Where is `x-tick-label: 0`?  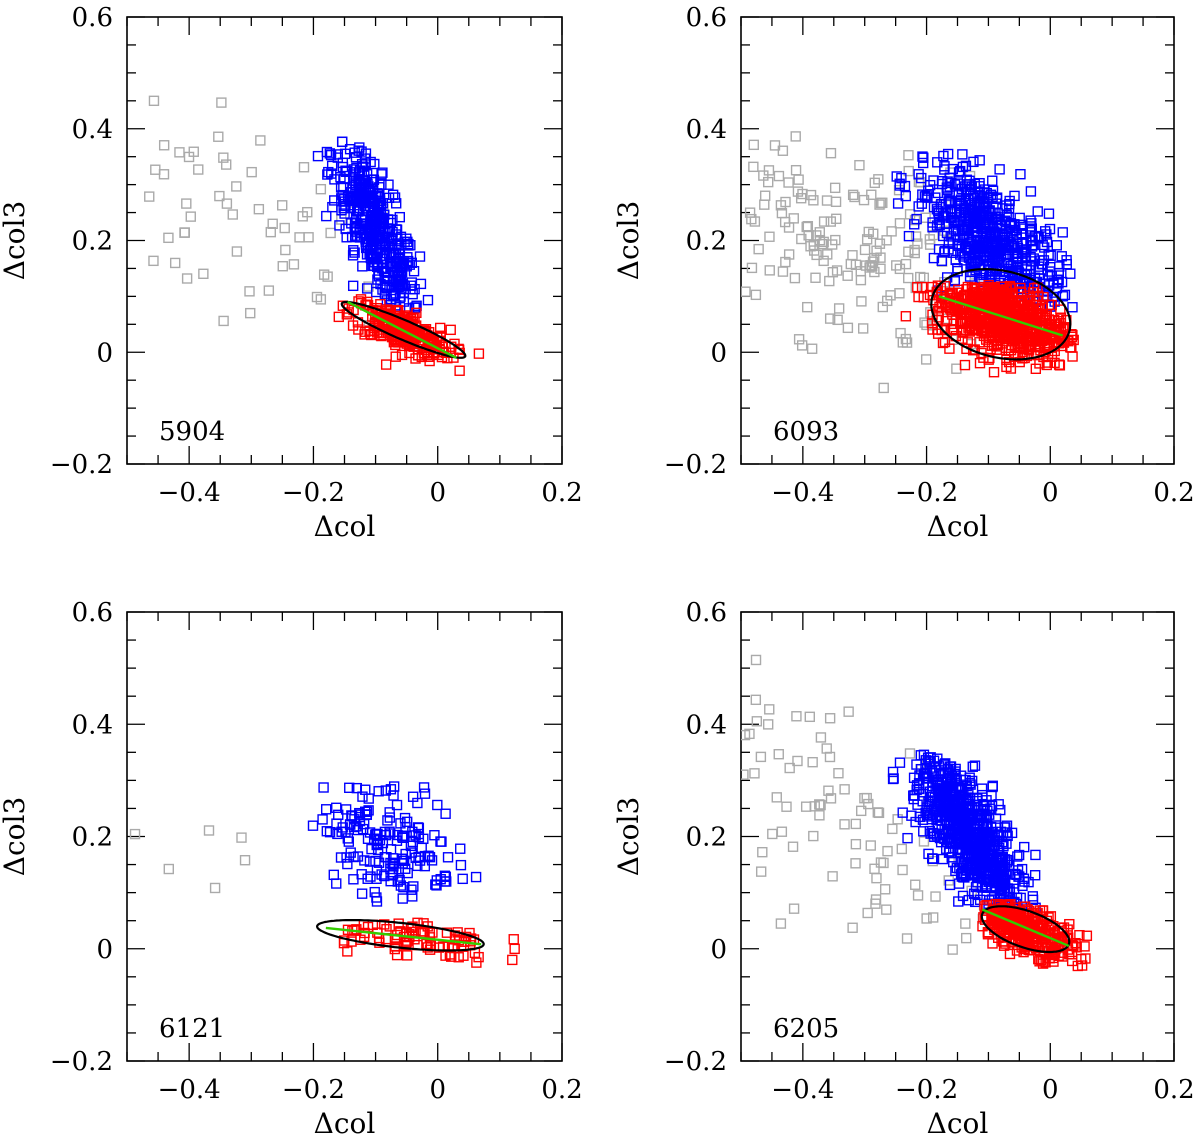 x-tick-label: 0 is located at coordinates (1050, 1090).